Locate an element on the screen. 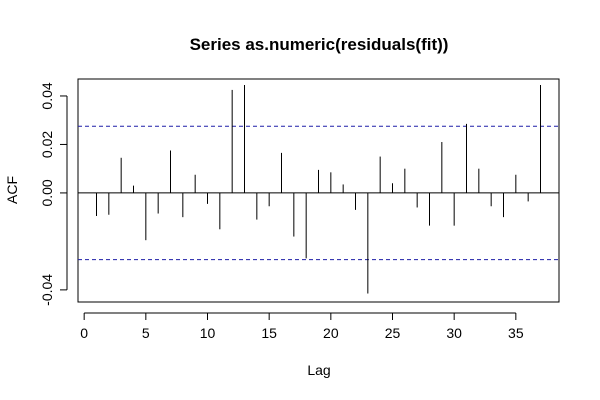 The image size is (600, 400). x-tick-label: 25 is located at coordinates (393, 333).